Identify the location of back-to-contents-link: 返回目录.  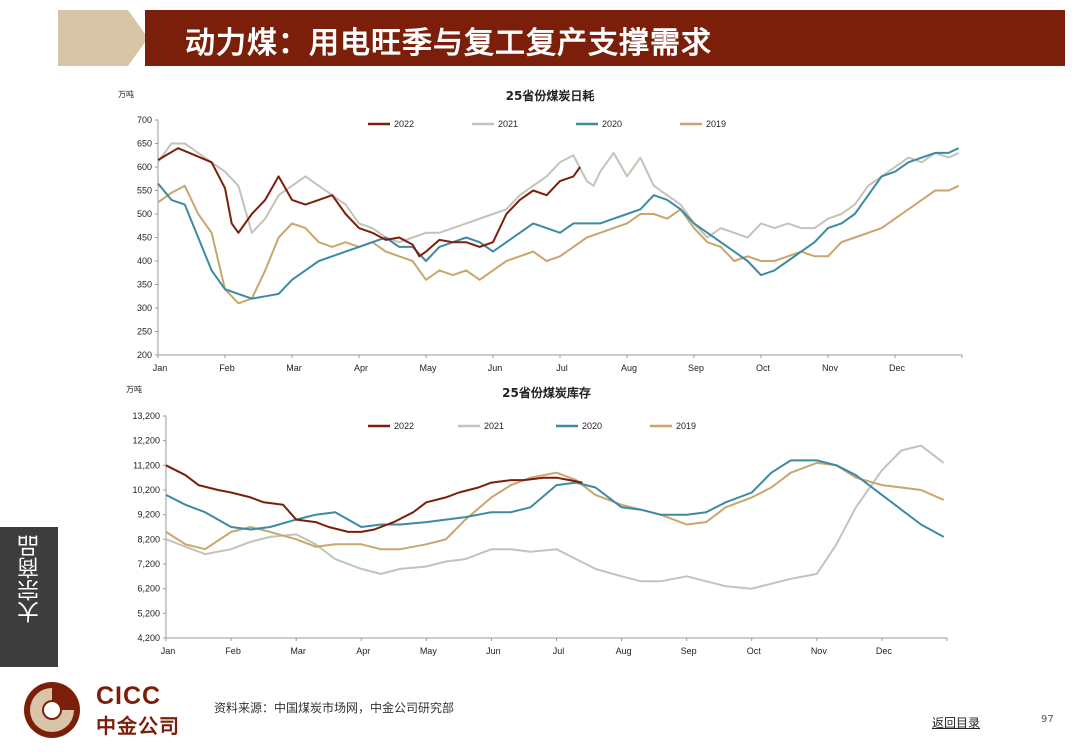
(956, 723).